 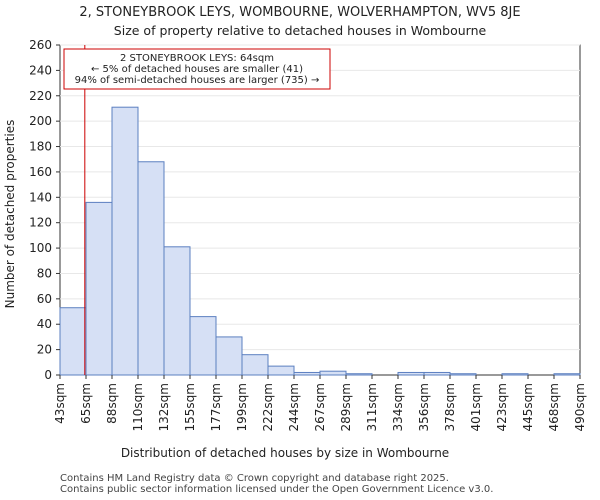 I want to click on x-tick-label: 378sqm, so click(x=450, y=407).